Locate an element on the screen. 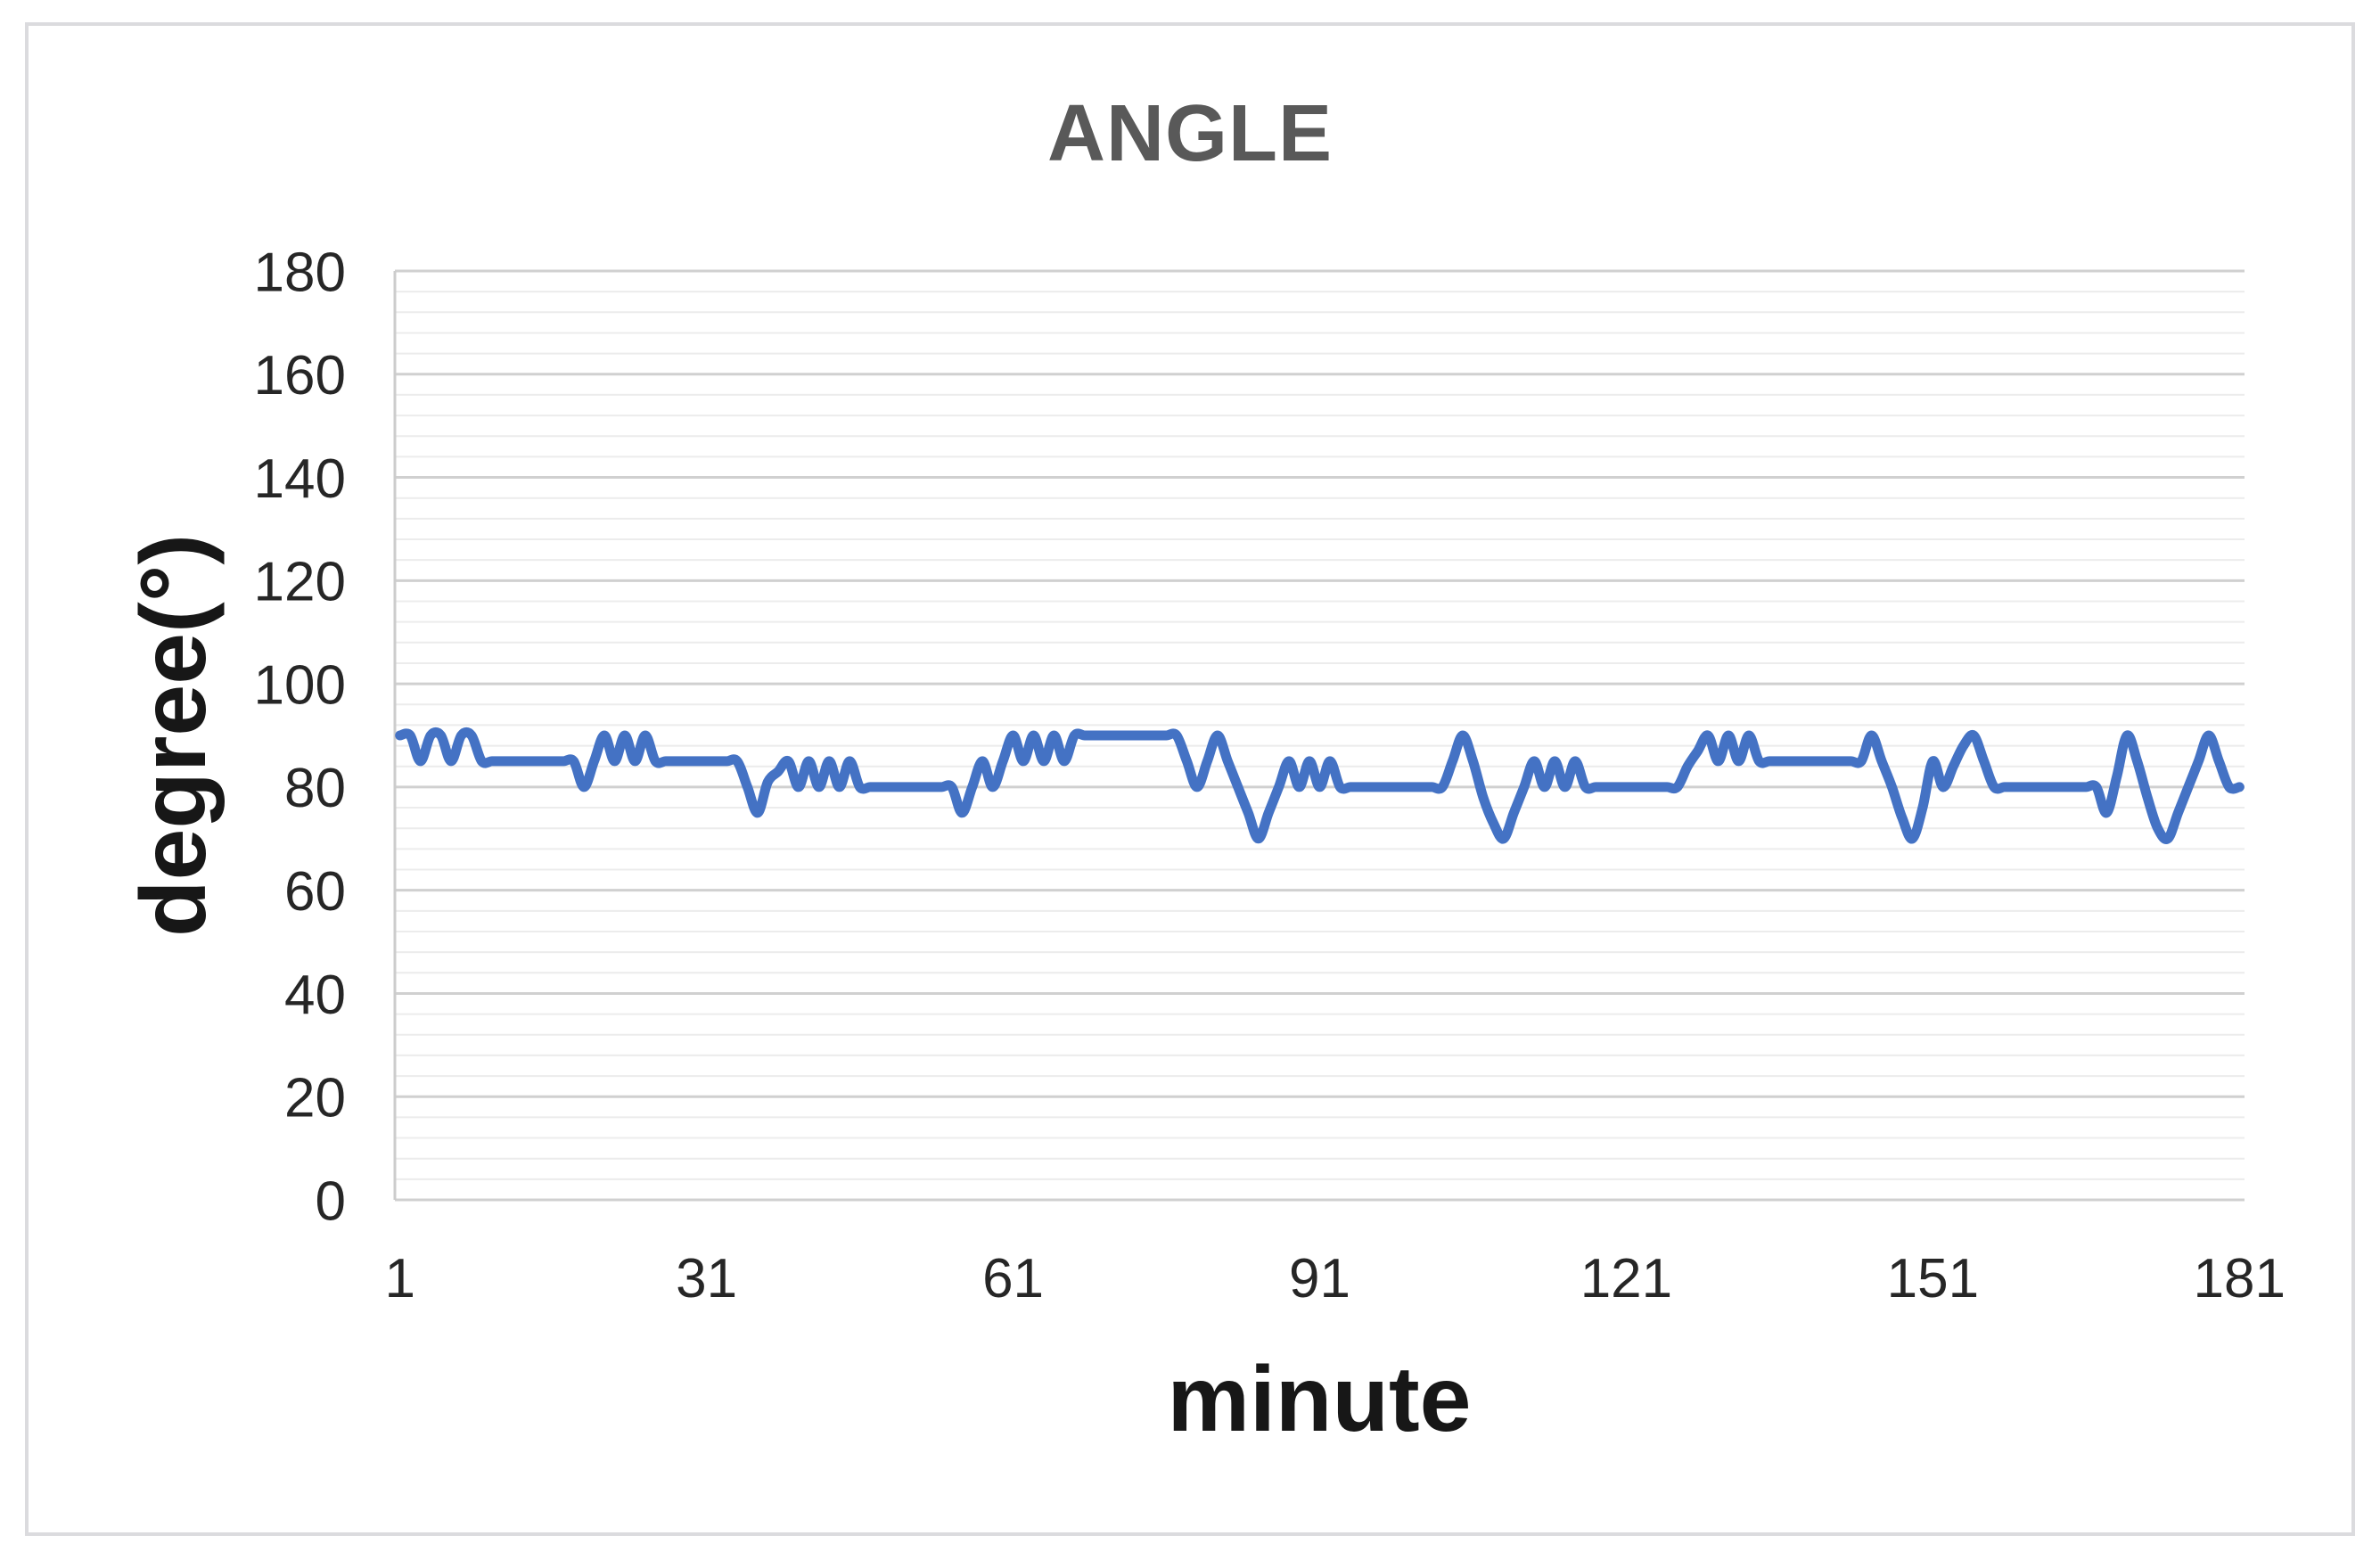 The height and width of the screenshot is (1560, 2380). svg-text: 121 is located at coordinates (1626, 1279).